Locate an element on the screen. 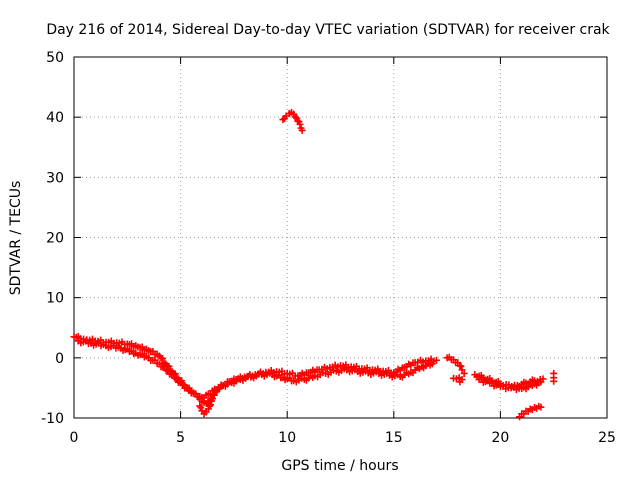 Image resolution: width=640 pixels, height=480 pixels. y-tick-label: 50 is located at coordinates (55, 58).